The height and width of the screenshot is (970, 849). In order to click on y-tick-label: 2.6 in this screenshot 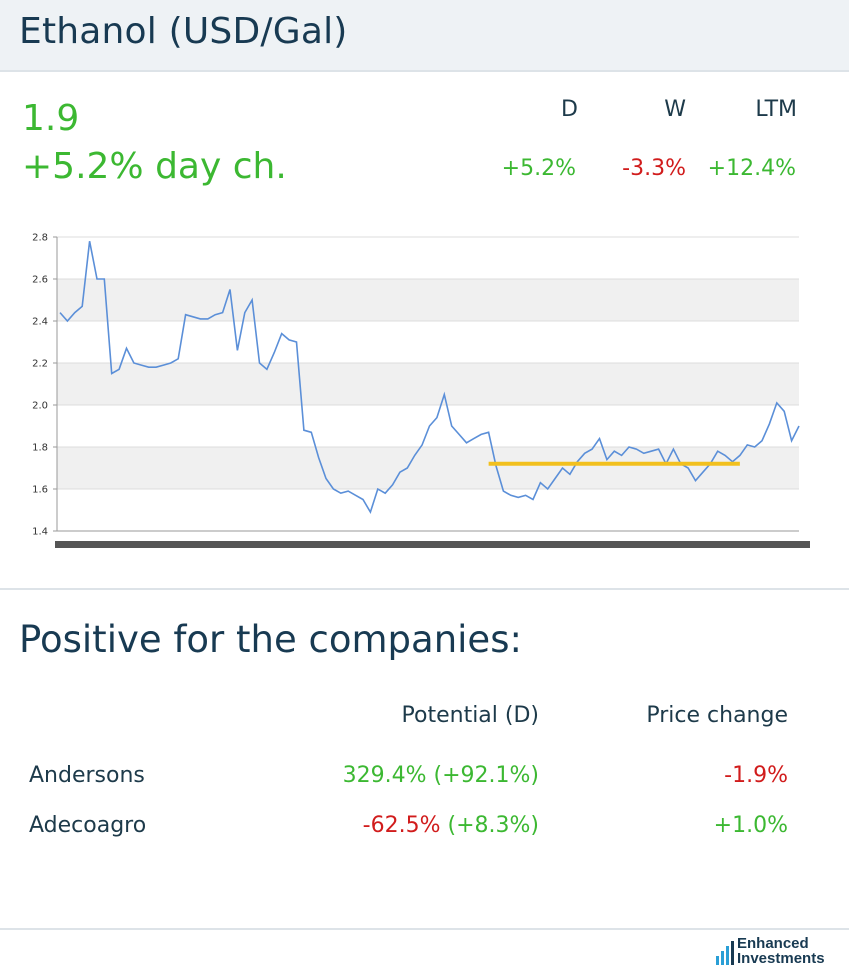, I will do `click(40, 280)`.